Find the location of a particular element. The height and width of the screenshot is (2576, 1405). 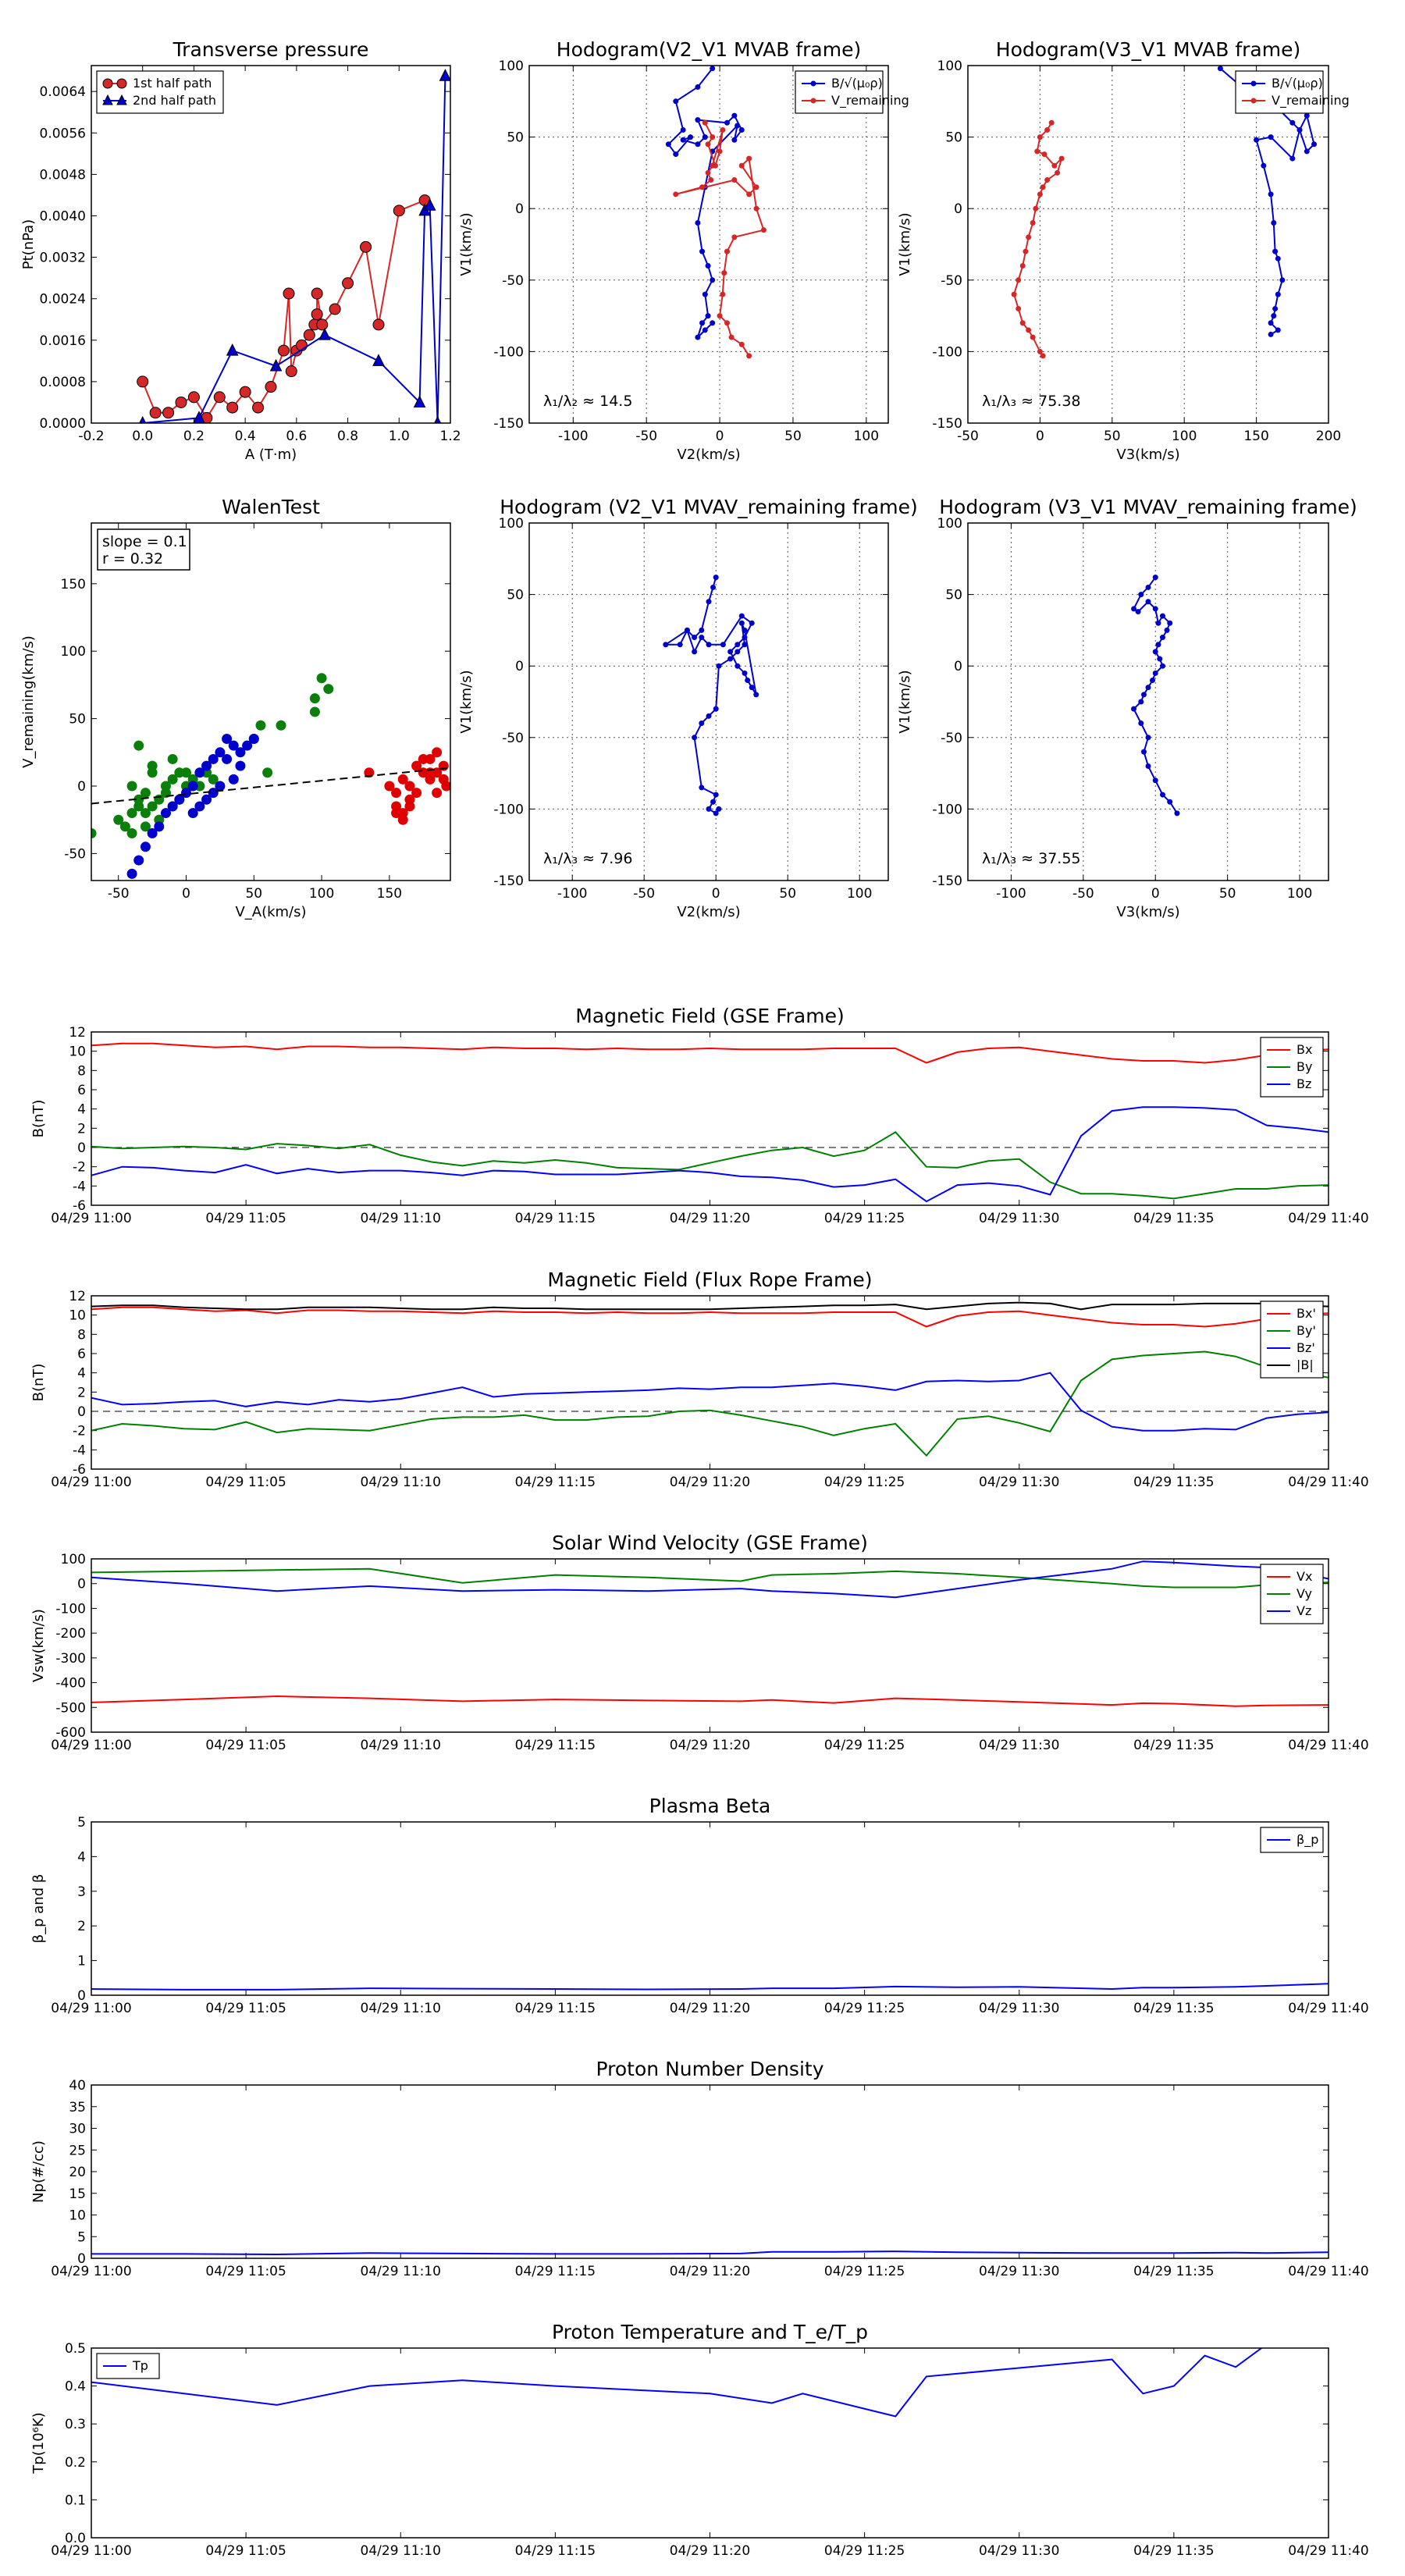

series-b- is located at coordinates (1268, 201).